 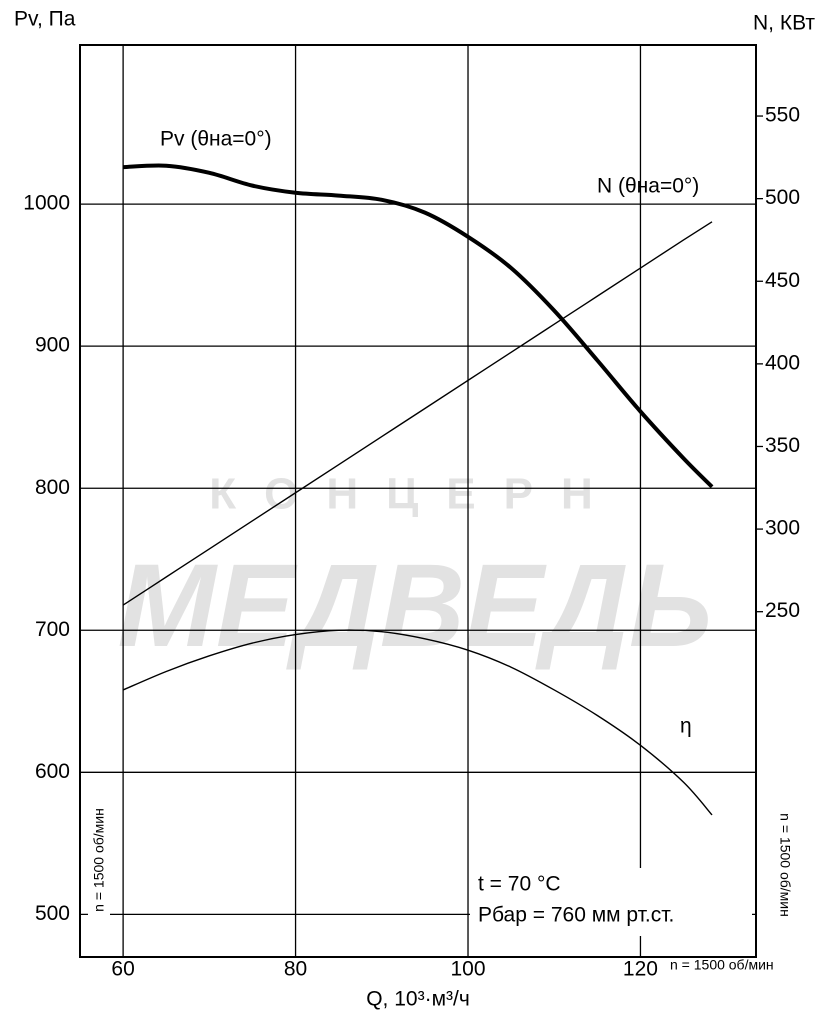 I want to click on x-tick-label: 100, so click(x=467, y=969).